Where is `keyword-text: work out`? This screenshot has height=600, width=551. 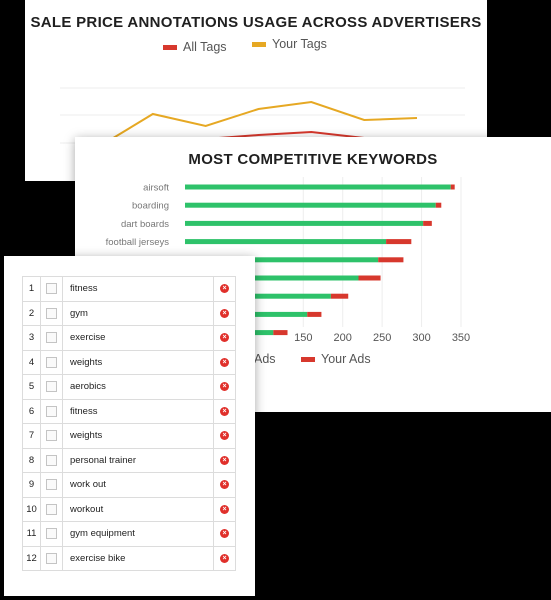
keyword-text: work out is located at coordinates (138, 485).